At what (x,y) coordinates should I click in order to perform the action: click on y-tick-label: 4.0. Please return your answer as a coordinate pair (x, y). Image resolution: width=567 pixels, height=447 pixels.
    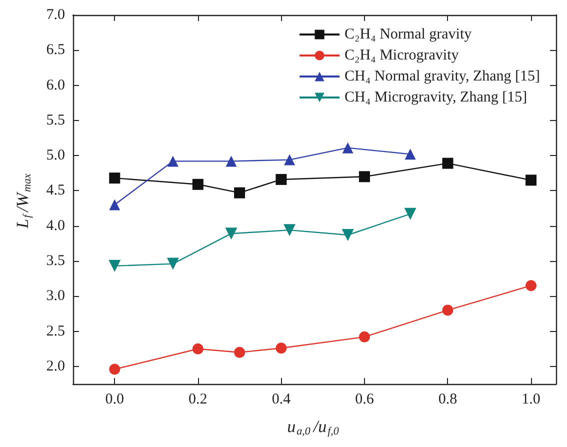
    Looking at the image, I should click on (55, 226).